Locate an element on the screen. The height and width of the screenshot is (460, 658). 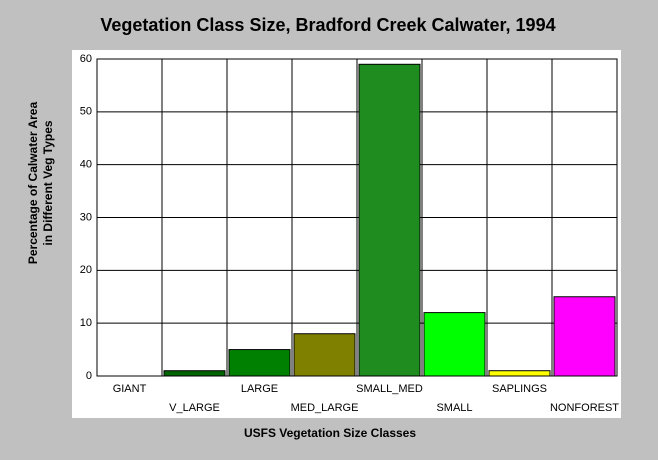
y-tick-label: 0 is located at coordinates (89, 376).